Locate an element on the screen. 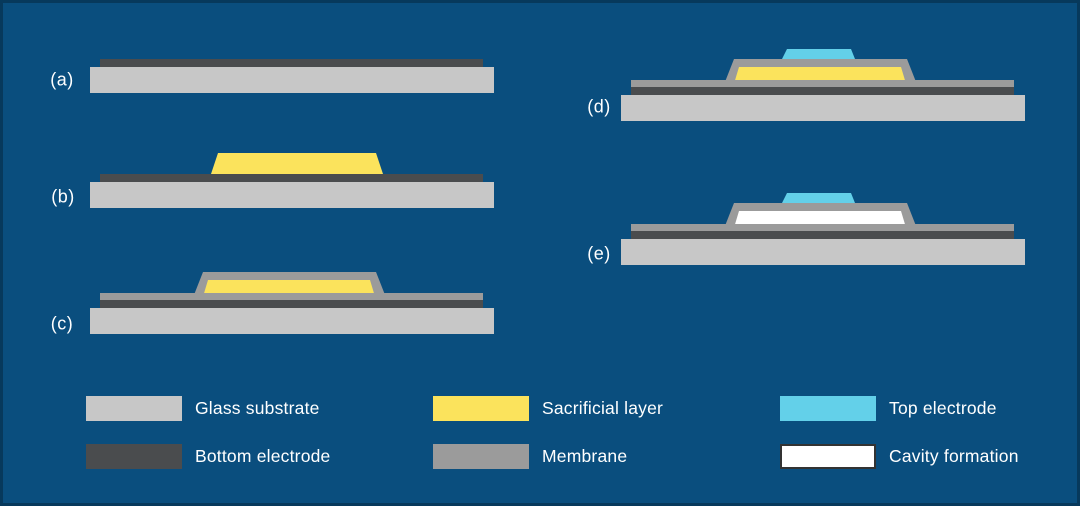  legend-item-cavity-formation: Cavity formation is located at coordinates (899, 456).